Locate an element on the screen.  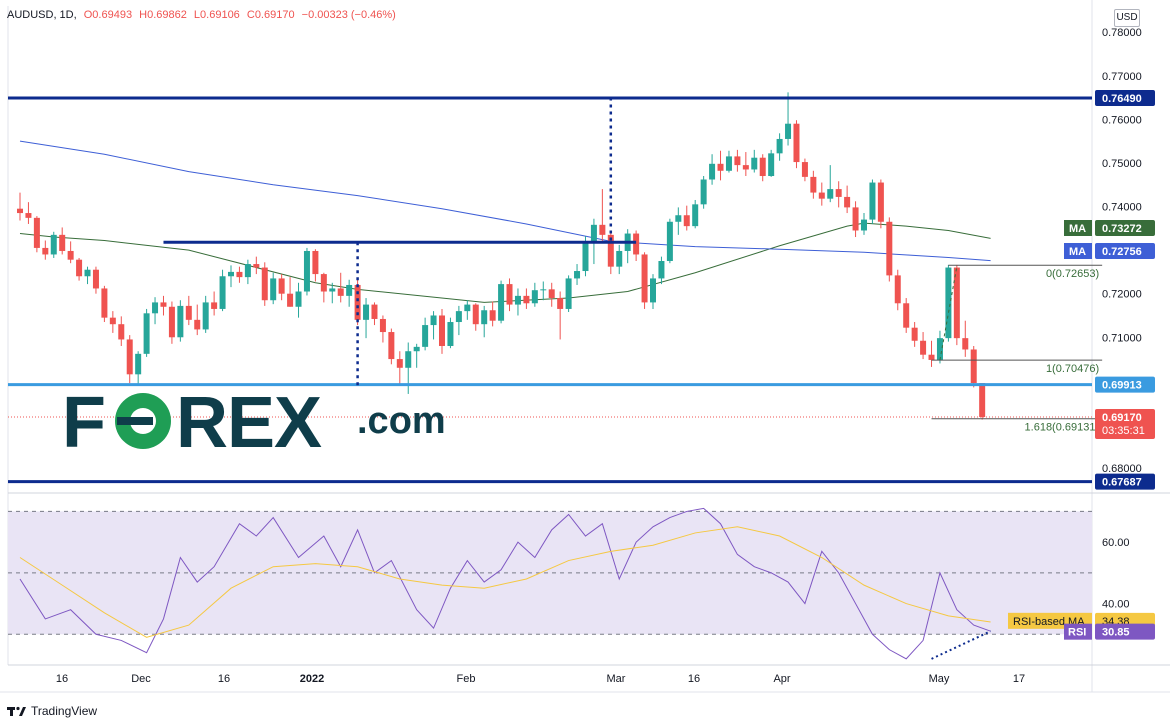
time-tick-label: Feb is located at coordinates (466, 679).